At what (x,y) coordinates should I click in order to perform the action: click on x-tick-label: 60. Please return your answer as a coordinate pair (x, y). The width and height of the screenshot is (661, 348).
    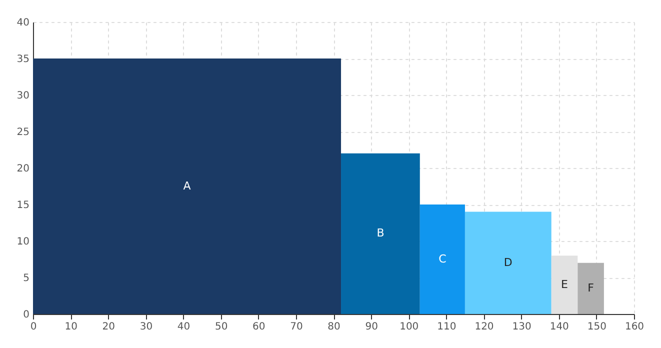
    Looking at the image, I should click on (259, 327).